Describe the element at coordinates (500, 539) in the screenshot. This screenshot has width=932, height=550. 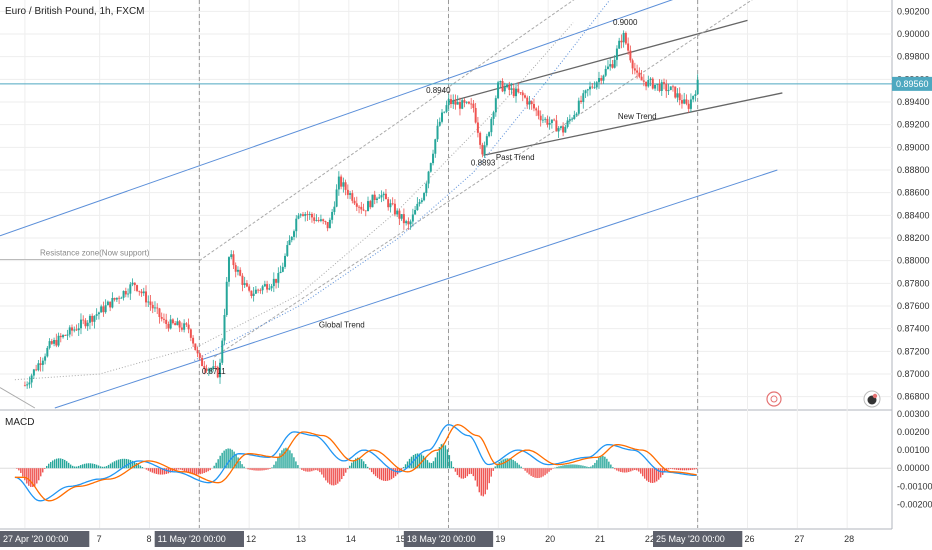
I see `time-tick-label: 19` at that location.